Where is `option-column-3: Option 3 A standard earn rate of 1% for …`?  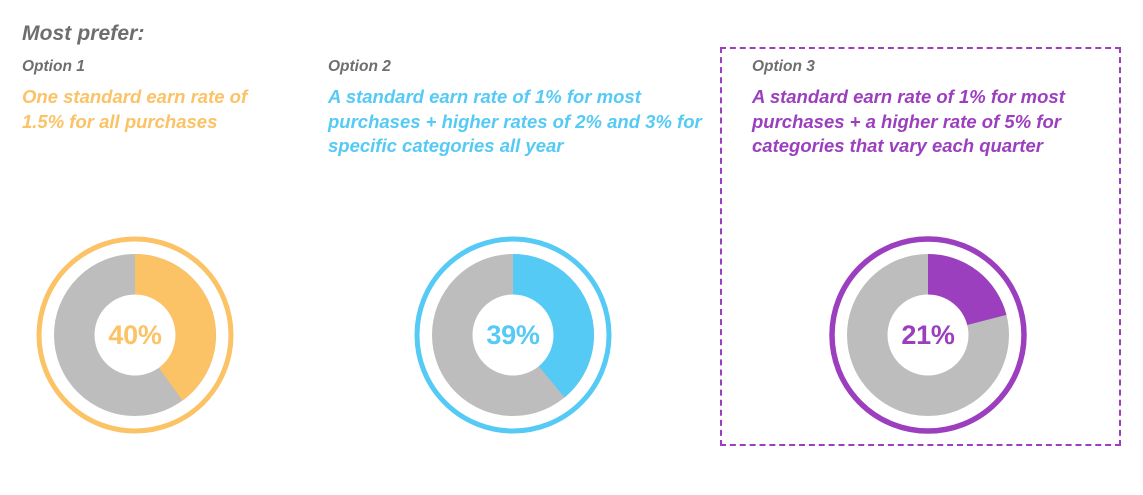 option-column-3: Option 3 A standard earn rate of 1% for … is located at coordinates (938, 108).